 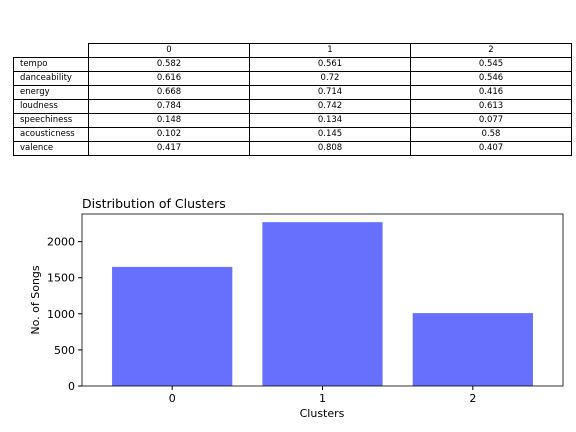 What do you see at coordinates (61, 242) in the screenshot?
I see `y-tick-label: 2000` at bounding box center [61, 242].